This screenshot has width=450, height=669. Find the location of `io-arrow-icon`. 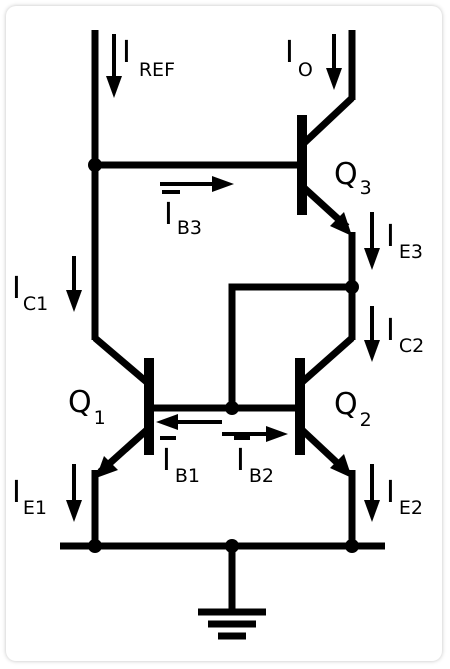

io-arrow-icon is located at coordinates (334, 62).